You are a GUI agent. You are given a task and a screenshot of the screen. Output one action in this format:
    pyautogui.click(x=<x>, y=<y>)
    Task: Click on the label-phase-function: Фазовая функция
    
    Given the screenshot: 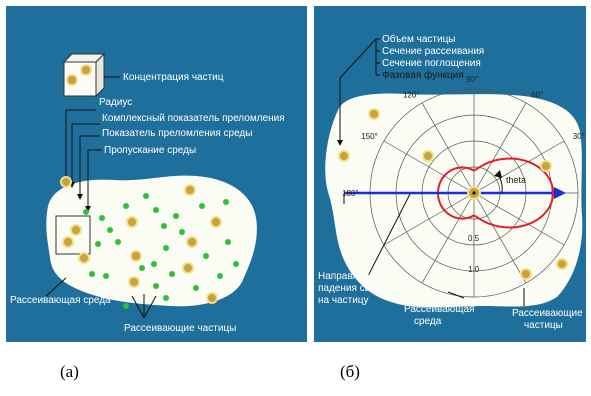 What is the action you would take?
    pyautogui.click(x=423, y=75)
    